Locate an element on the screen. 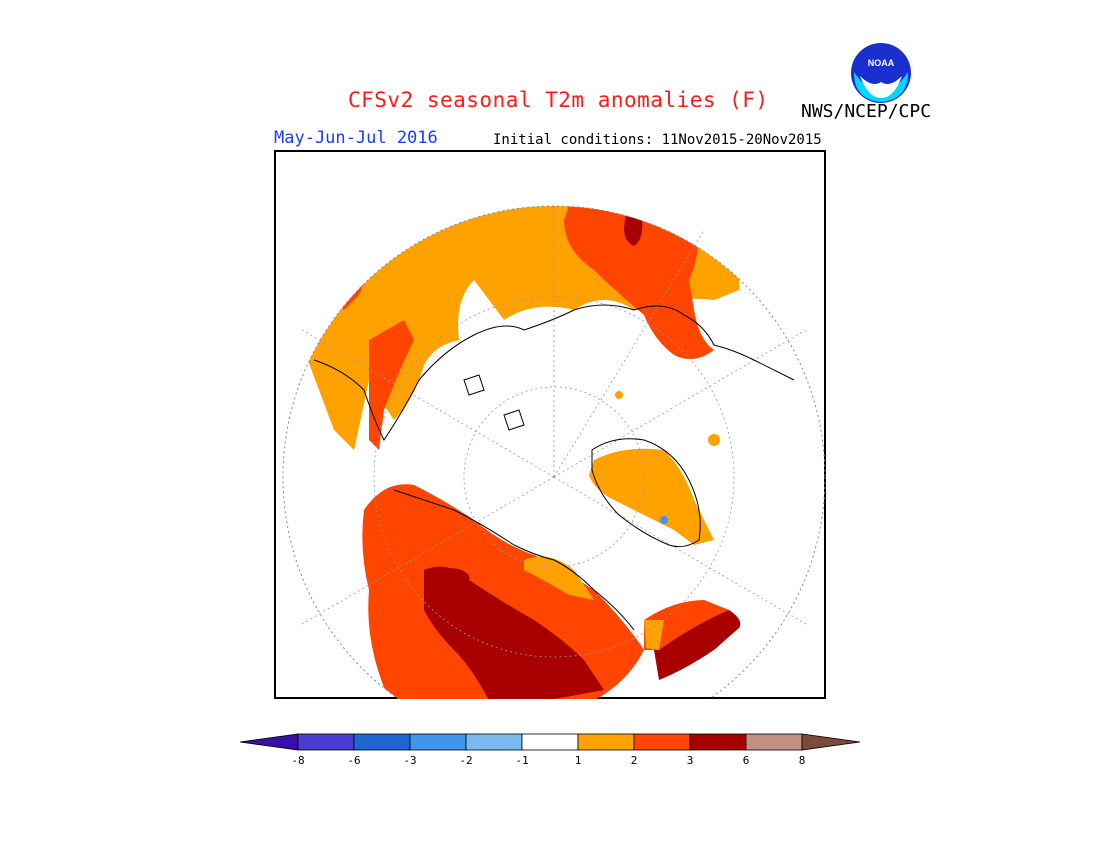 Image resolution: width=1100 pixels, height=850 pixels. anomaly-region-2-3F-scandinavia is located at coordinates (391, 385).